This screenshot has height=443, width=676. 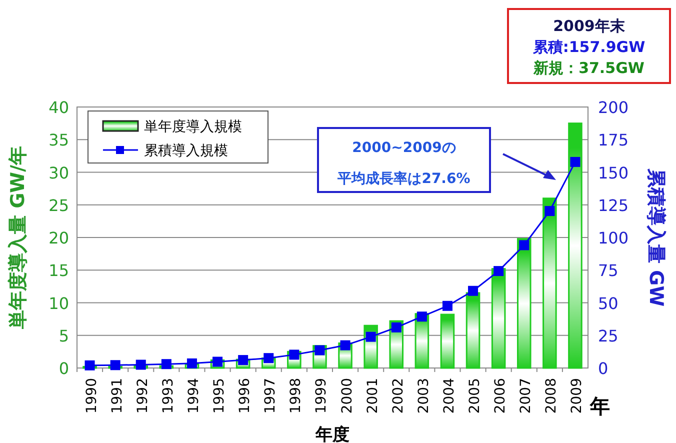 What do you see at coordinates (613, 238) in the screenshot?
I see `y2-tick-label: 100` at bounding box center [613, 238].